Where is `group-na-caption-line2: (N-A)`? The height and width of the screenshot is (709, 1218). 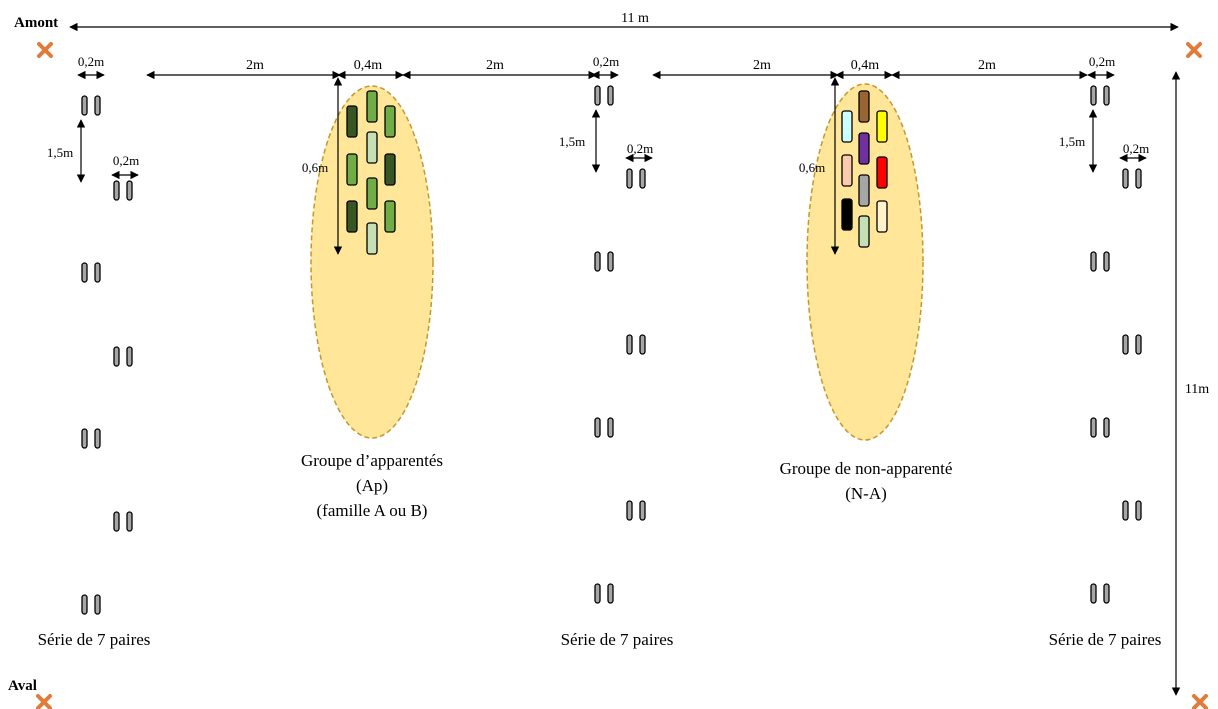 group-na-caption-line2: (N-A) is located at coordinates (866, 493).